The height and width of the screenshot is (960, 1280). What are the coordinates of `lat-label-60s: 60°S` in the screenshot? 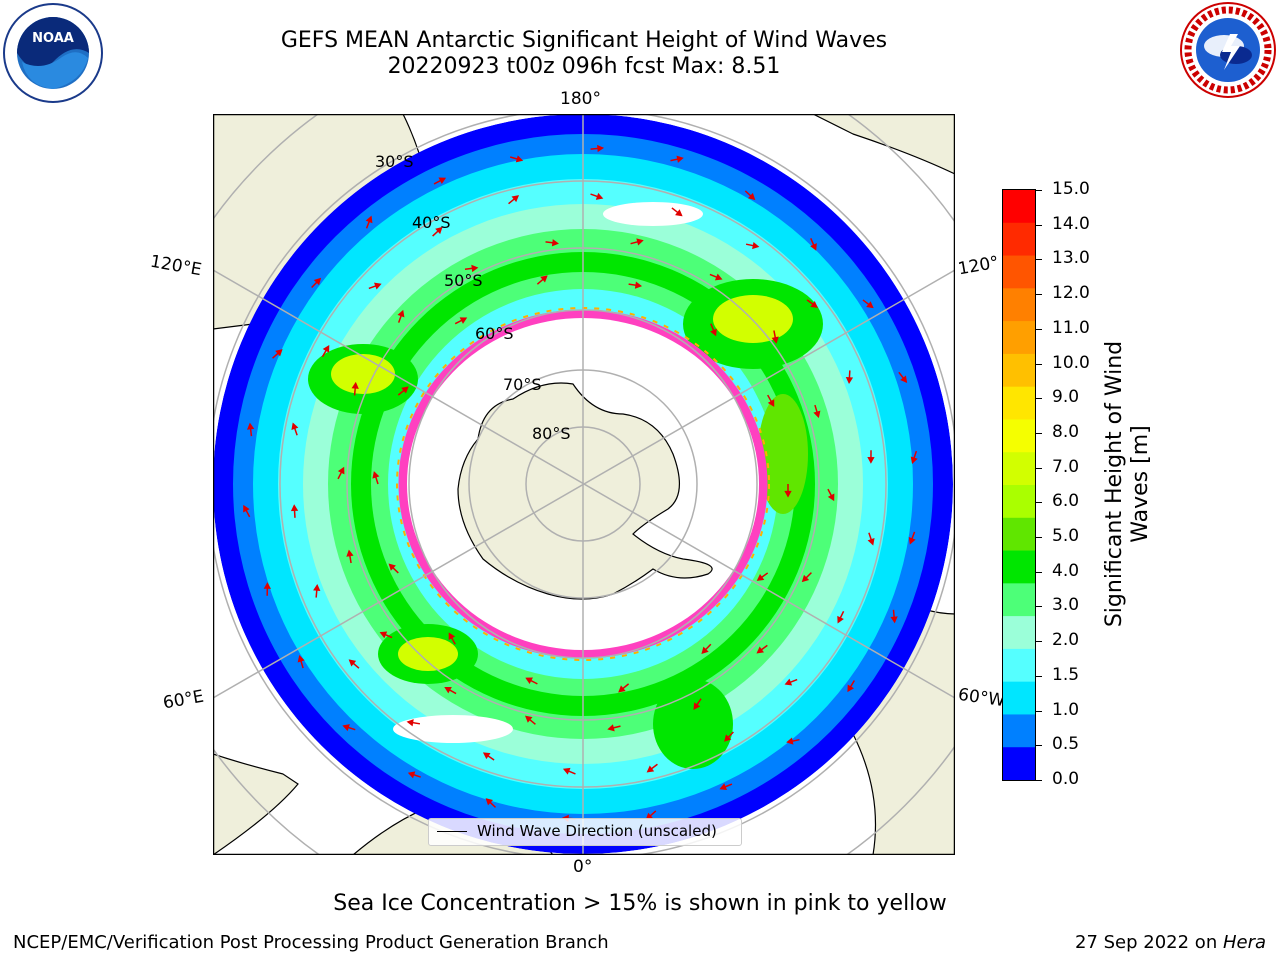 It's located at (494, 333).